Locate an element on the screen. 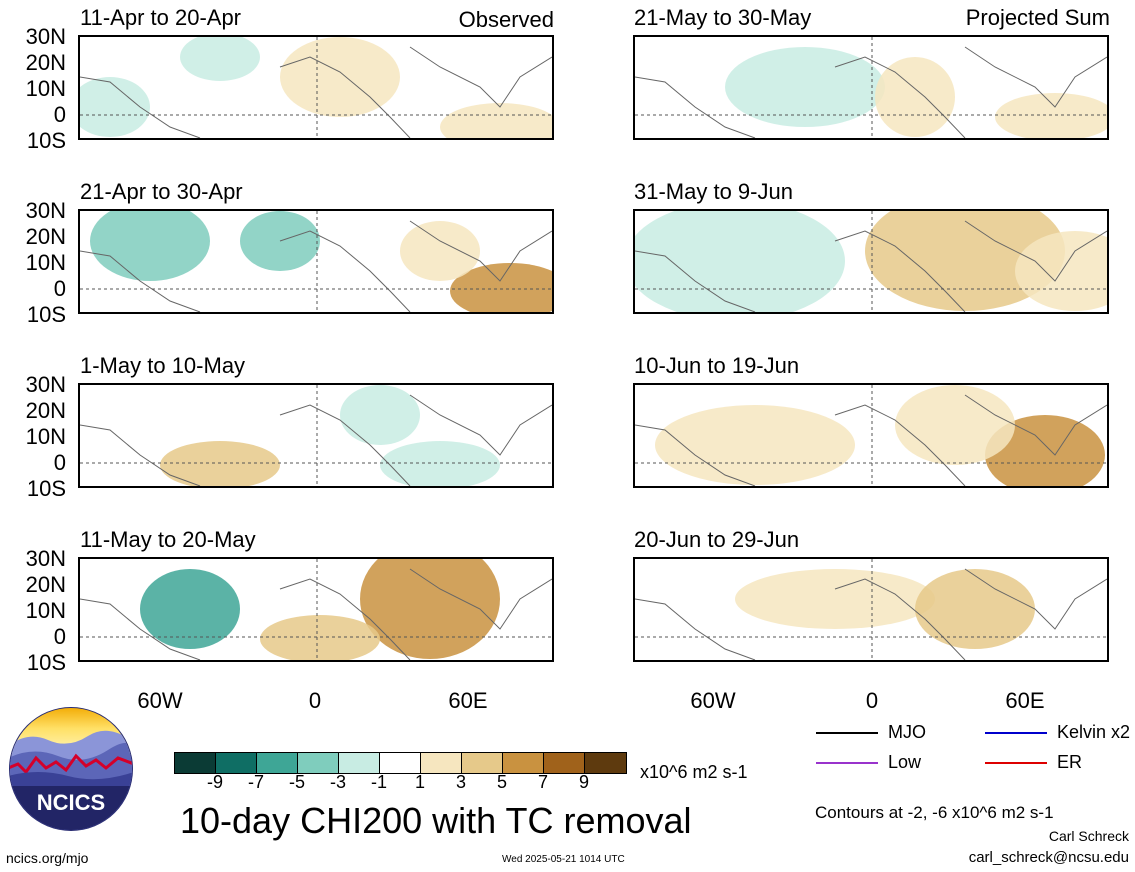 The width and height of the screenshot is (1135, 872). legend-item-kelvin: Kelvin x2 is located at coordinates (1057, 732).